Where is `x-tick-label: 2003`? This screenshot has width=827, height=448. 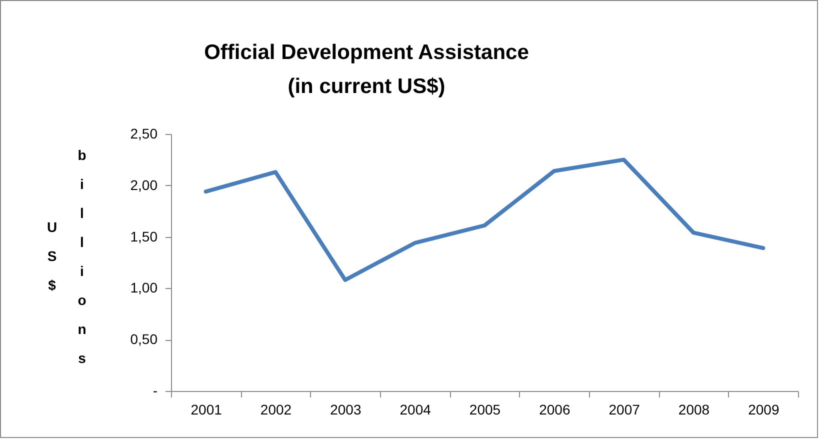 x-tick-label: 2003 is located at coordinates (346, 410).